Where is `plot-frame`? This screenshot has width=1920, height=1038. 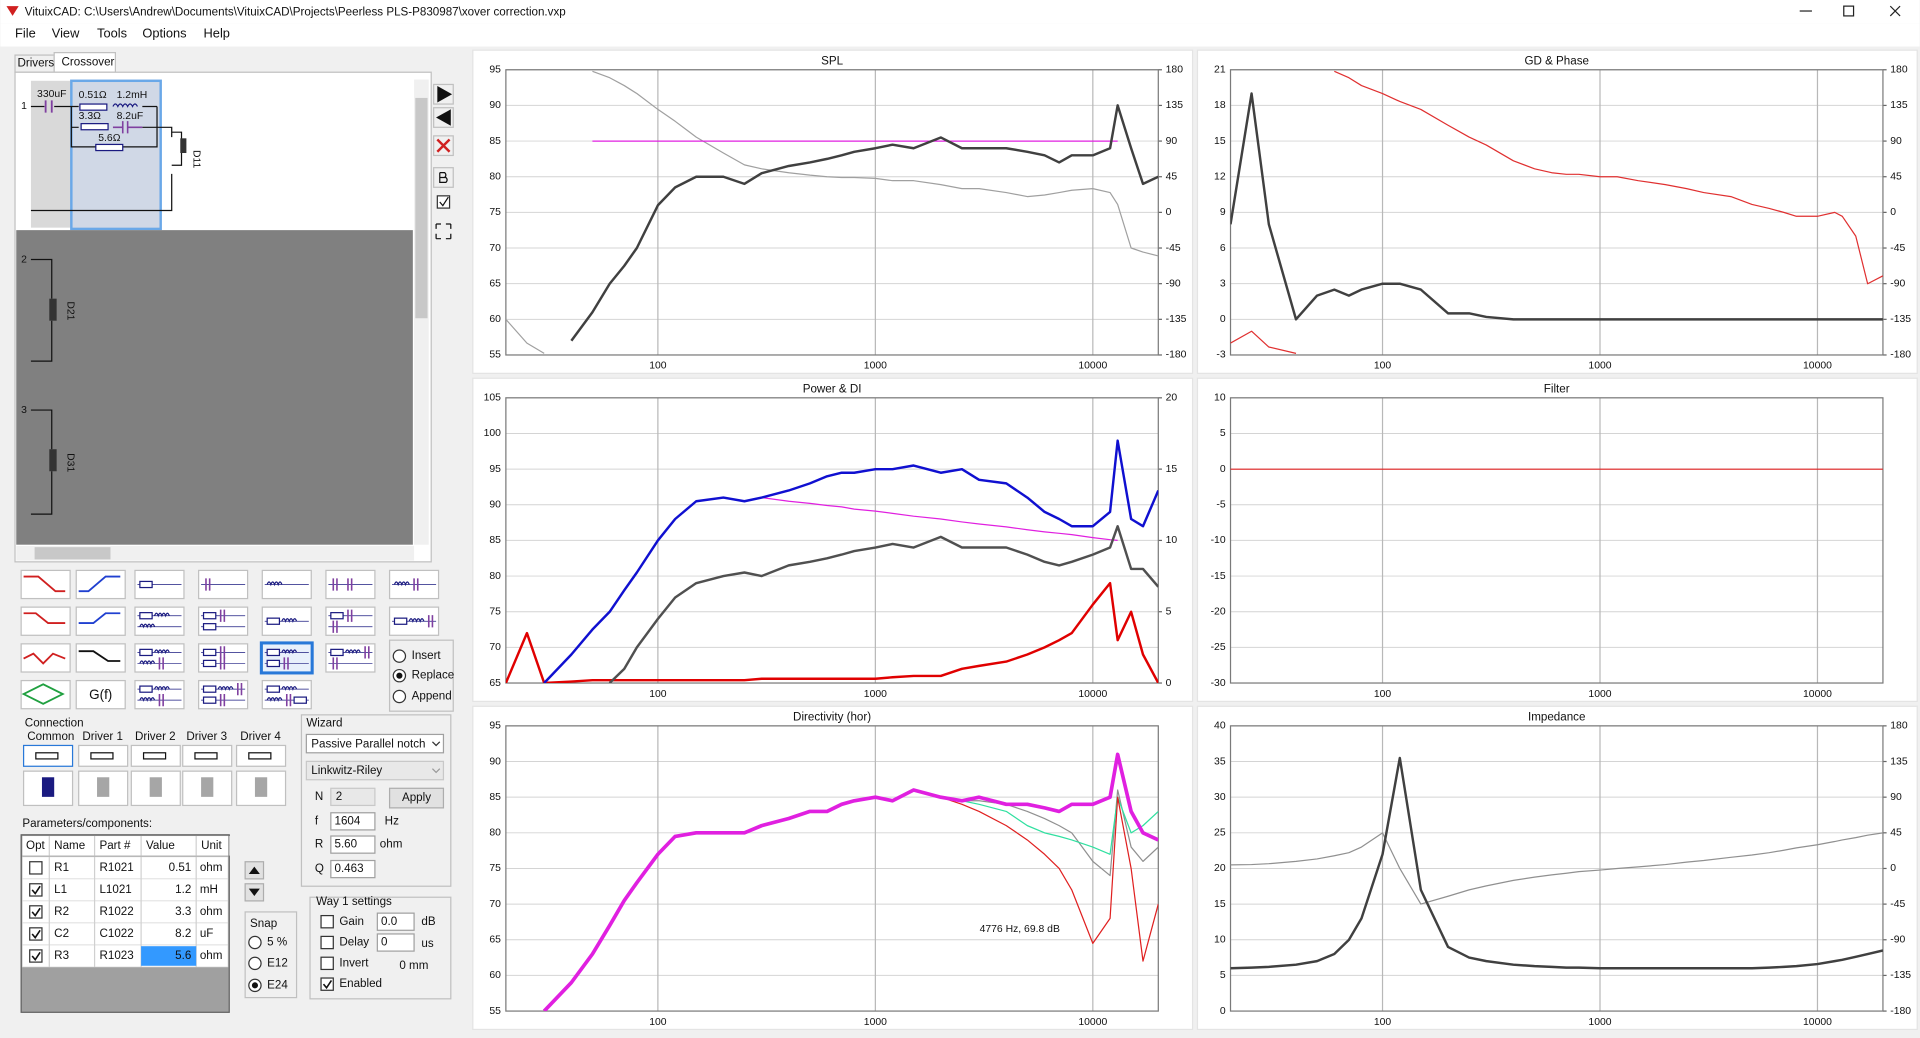 plot-frame is located at coordinates (1556, 540).